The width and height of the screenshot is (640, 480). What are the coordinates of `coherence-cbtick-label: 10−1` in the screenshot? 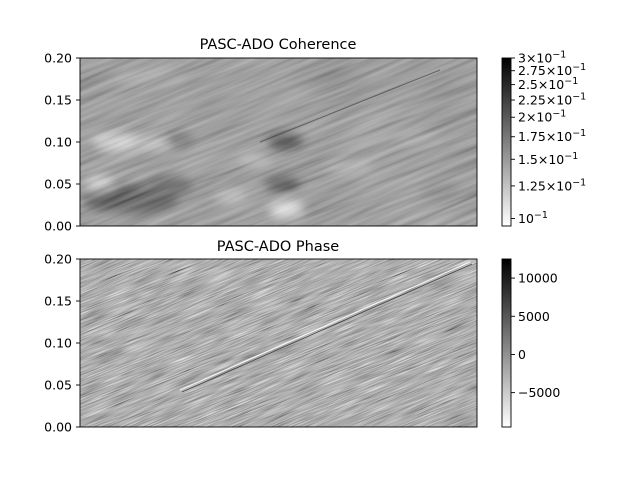 It's located at (533, 218).